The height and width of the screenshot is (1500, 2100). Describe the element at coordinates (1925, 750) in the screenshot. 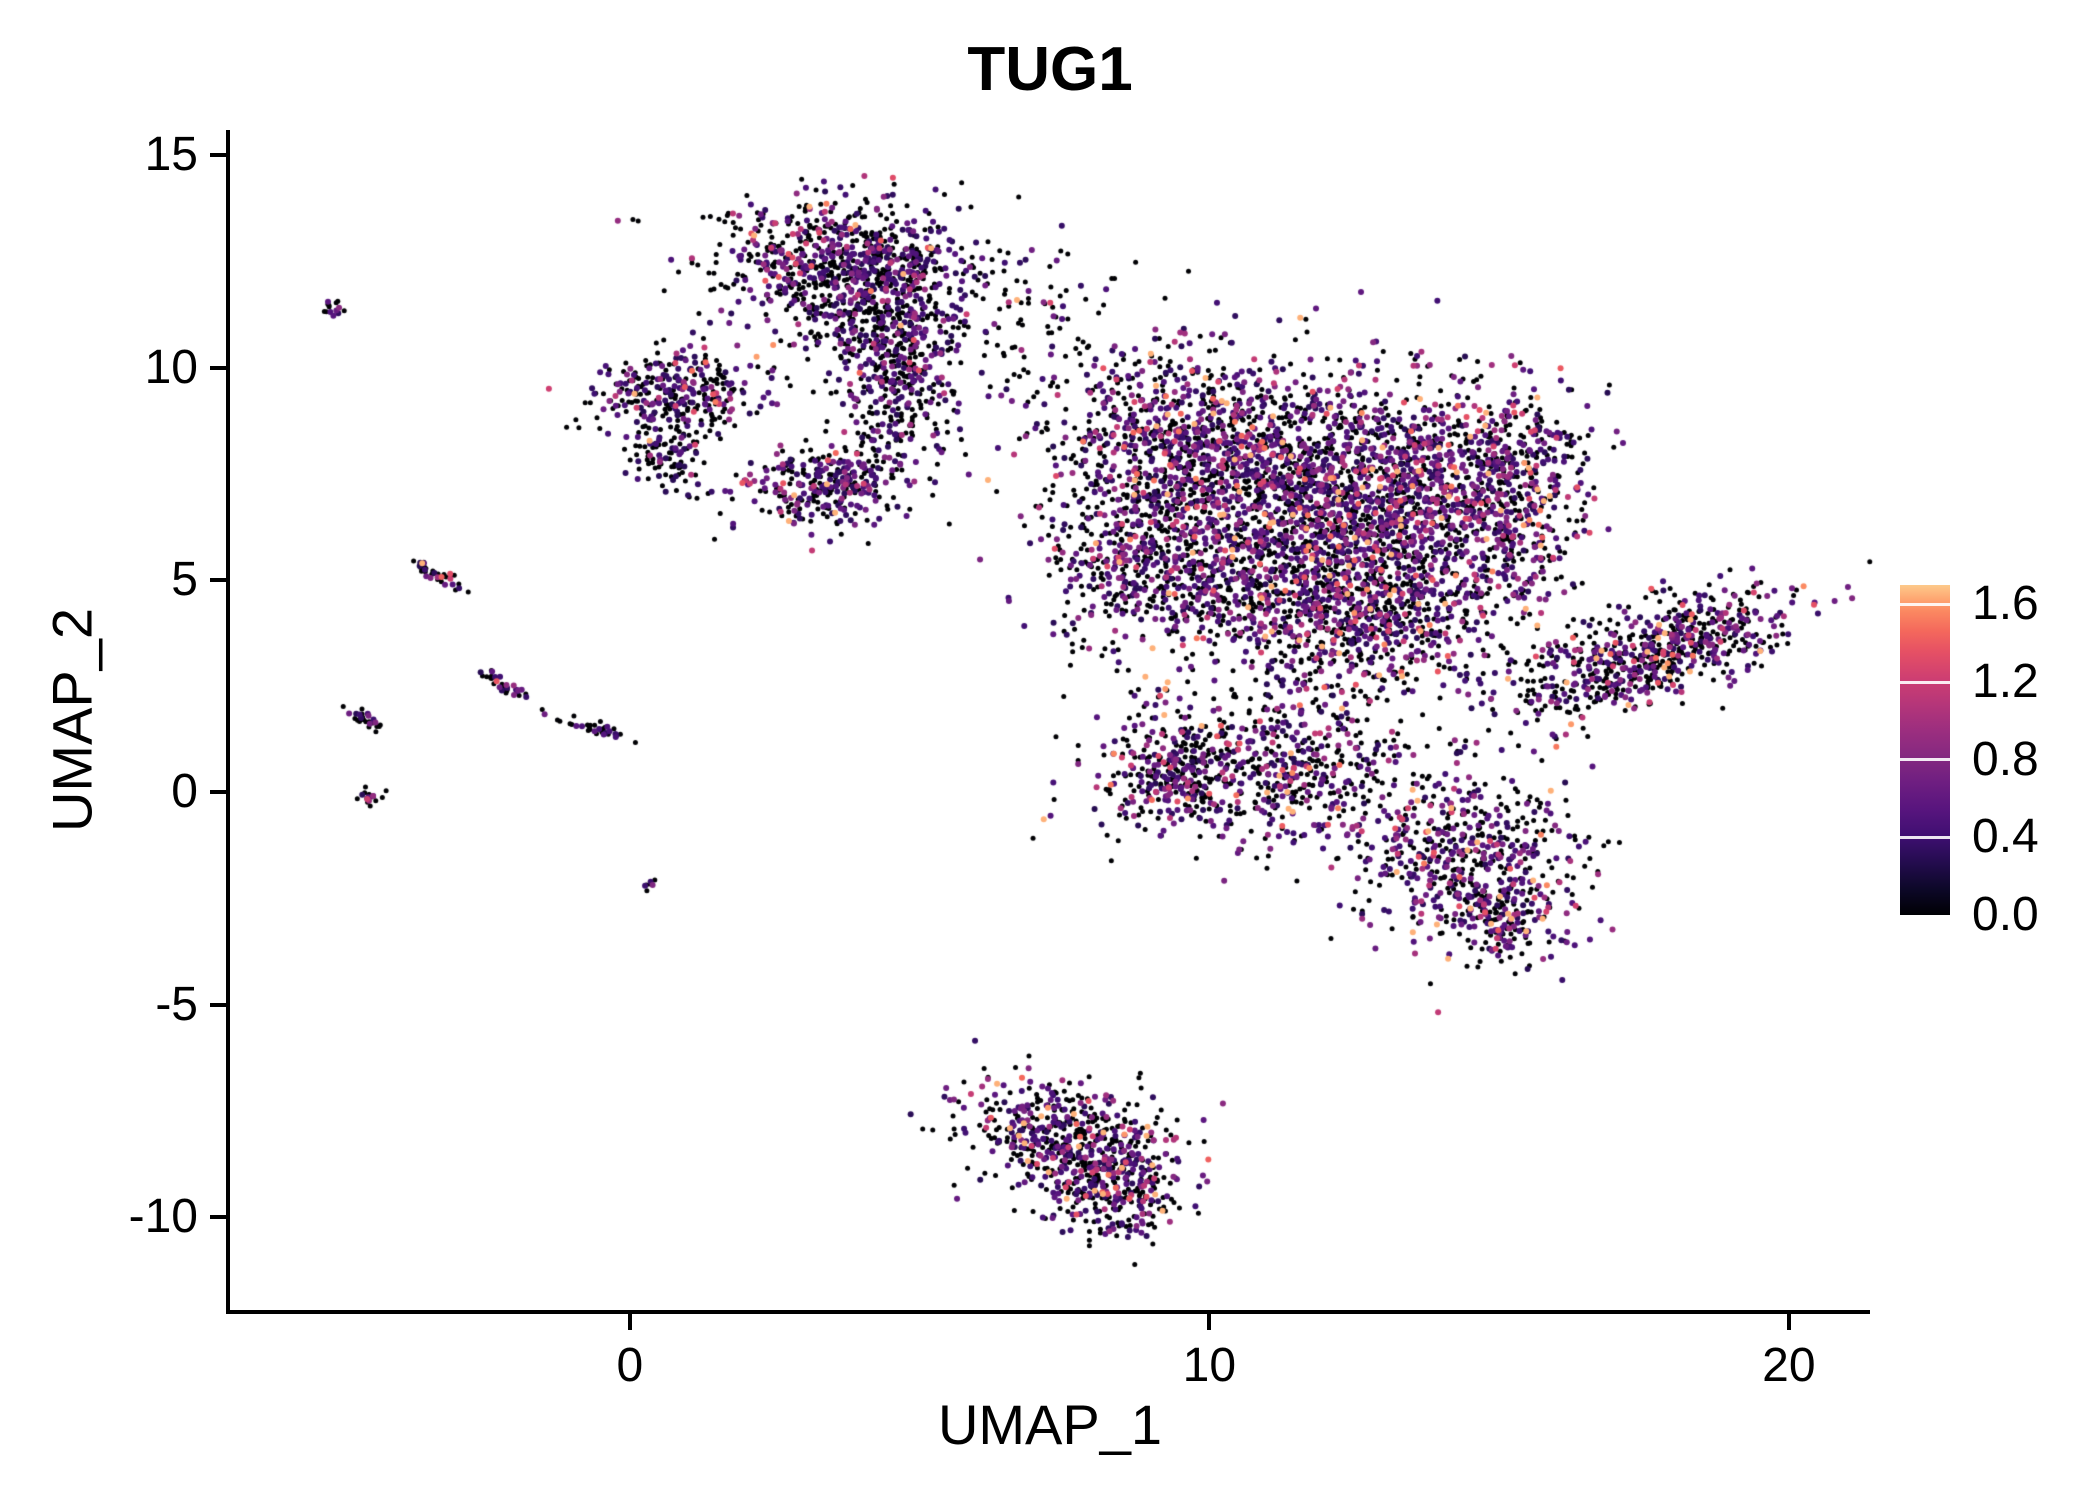

I see `colorbar-gradient` at that location.